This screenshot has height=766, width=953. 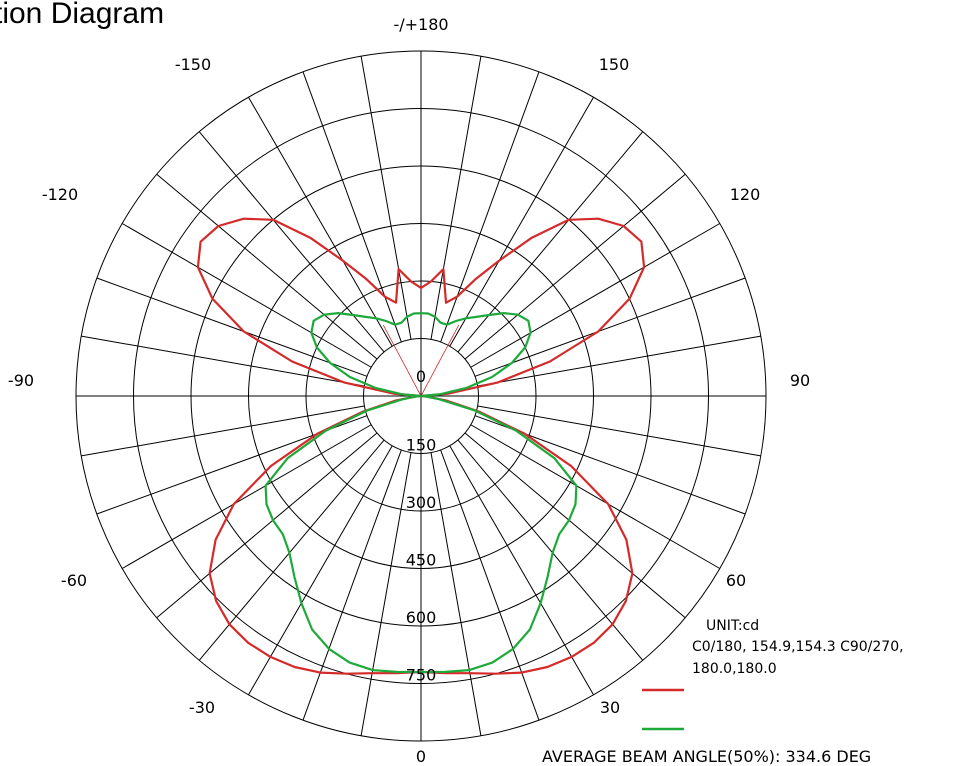 I want to click on radial-tick-label: 450, so click(x=421, y=560).